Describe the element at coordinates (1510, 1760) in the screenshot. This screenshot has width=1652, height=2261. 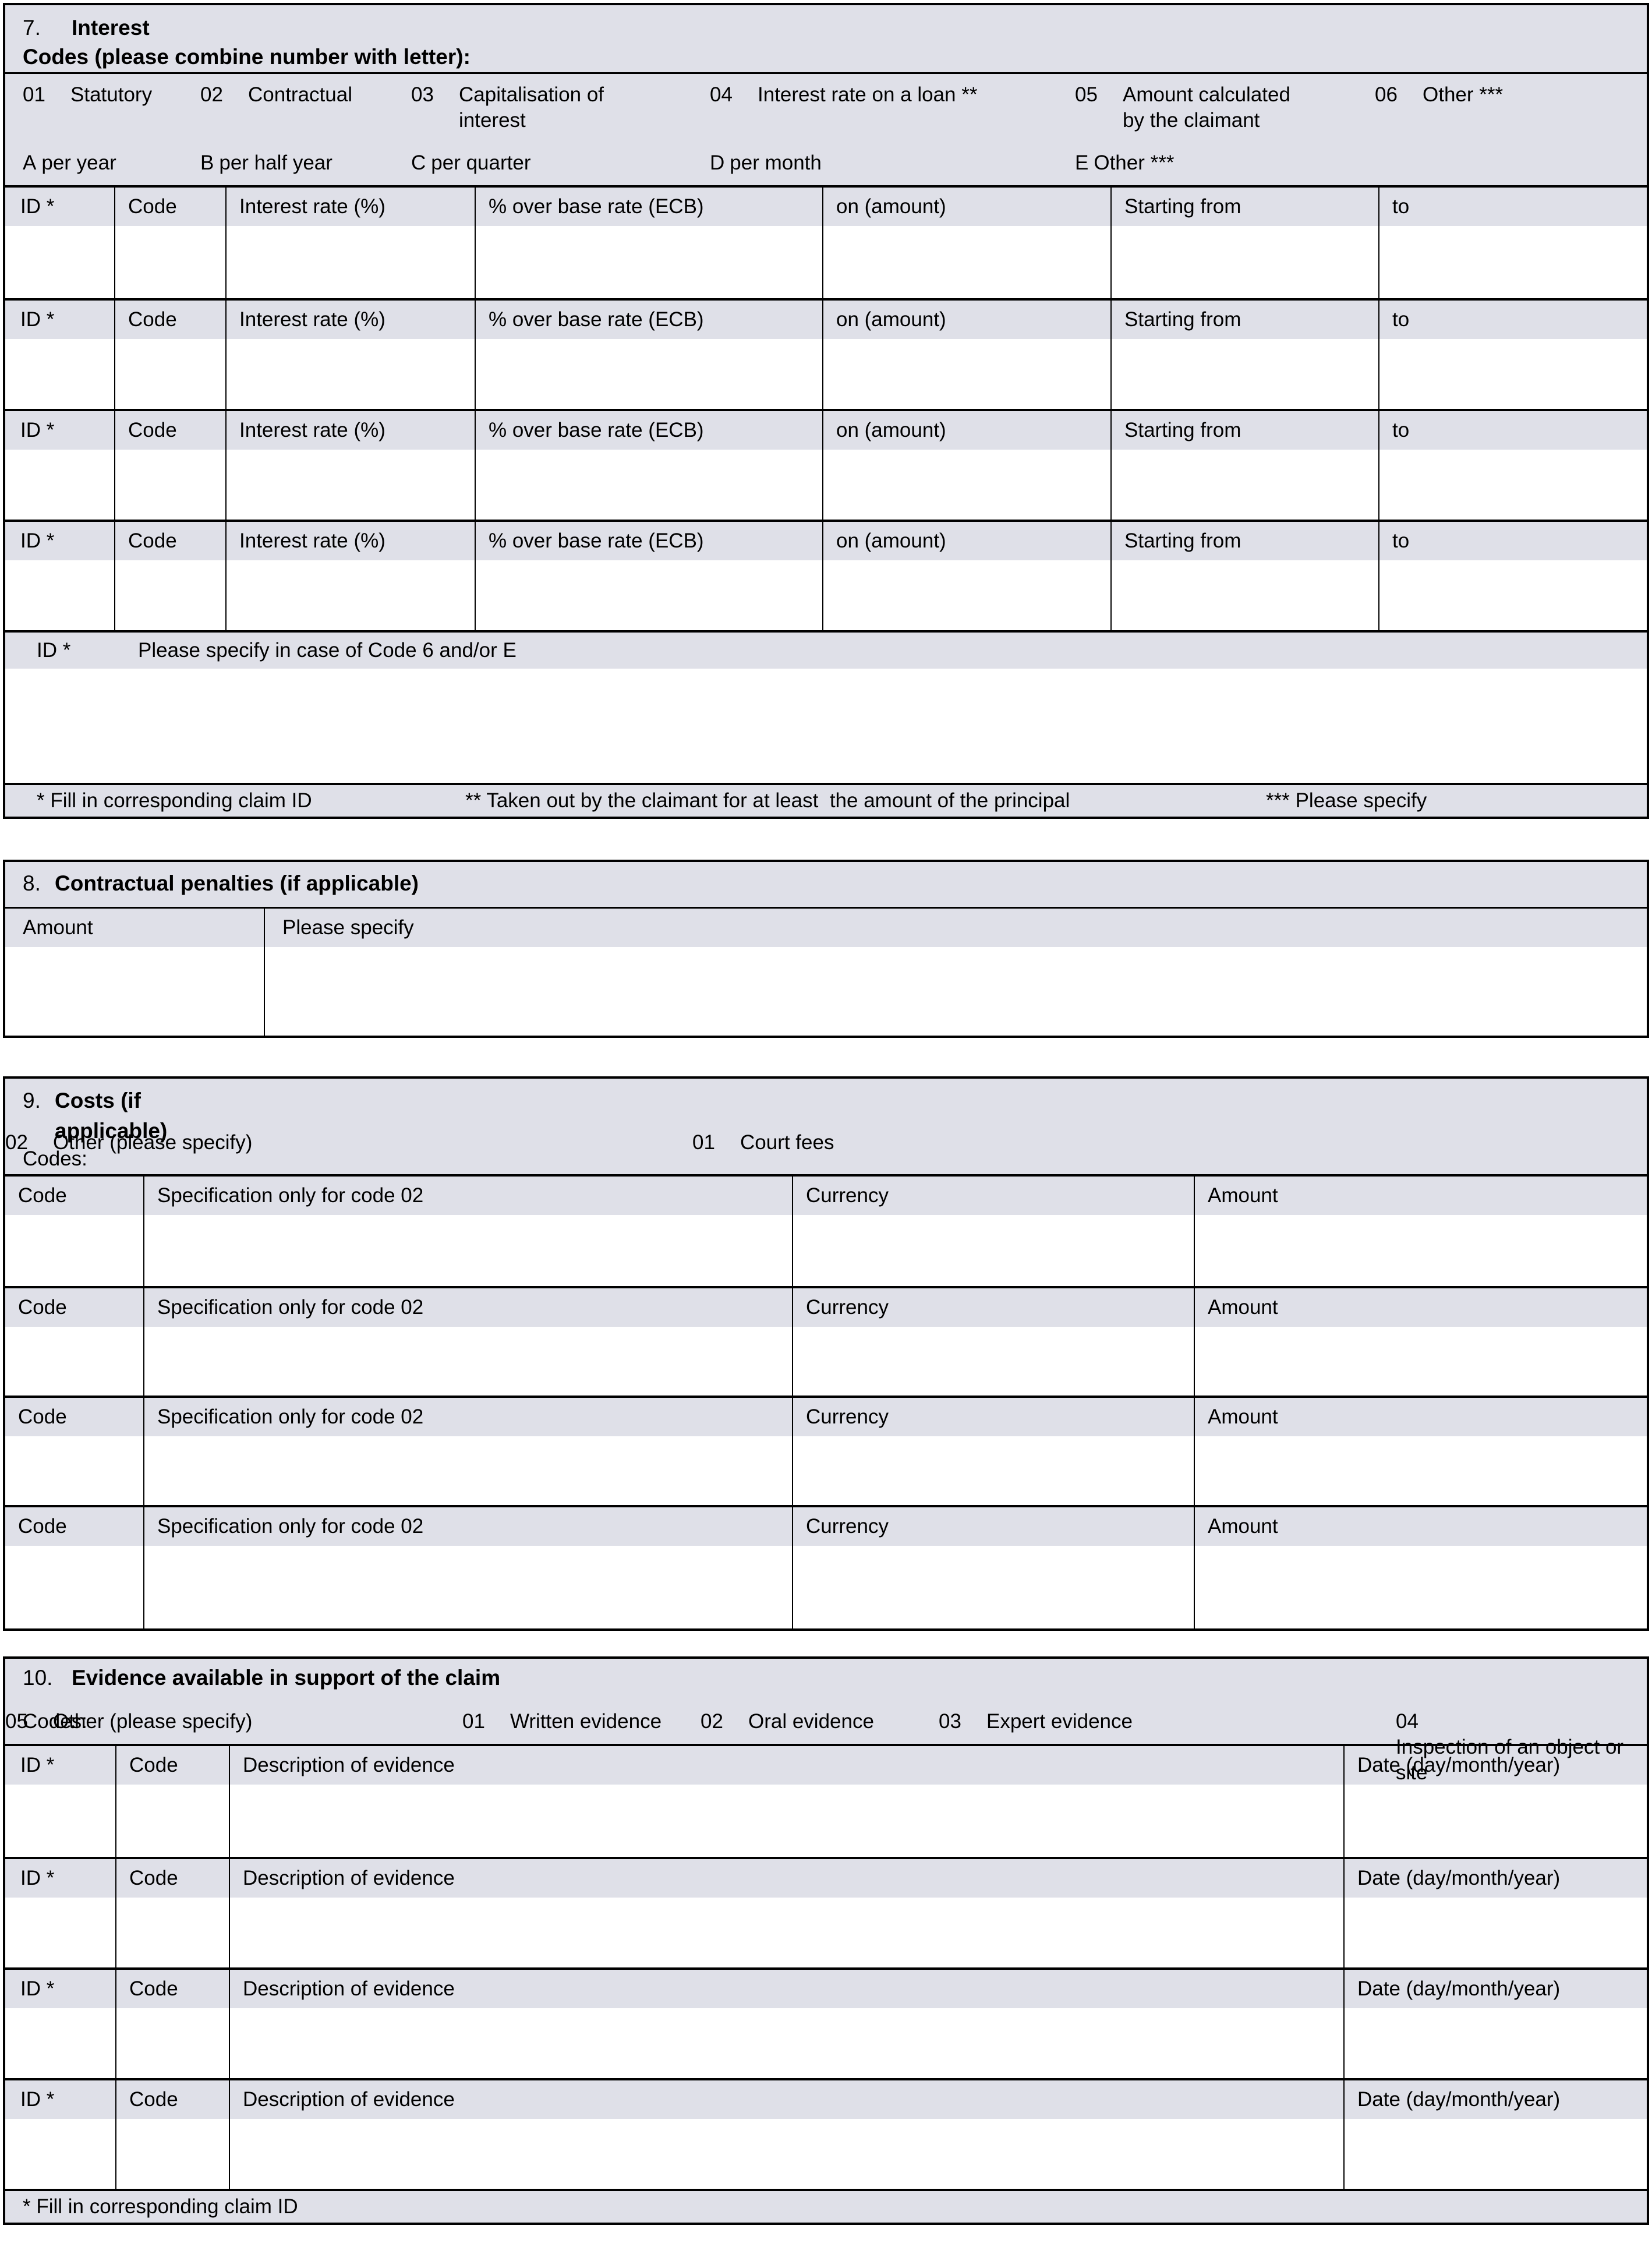
I see `code-label: Inspection of an object or site` at that location.